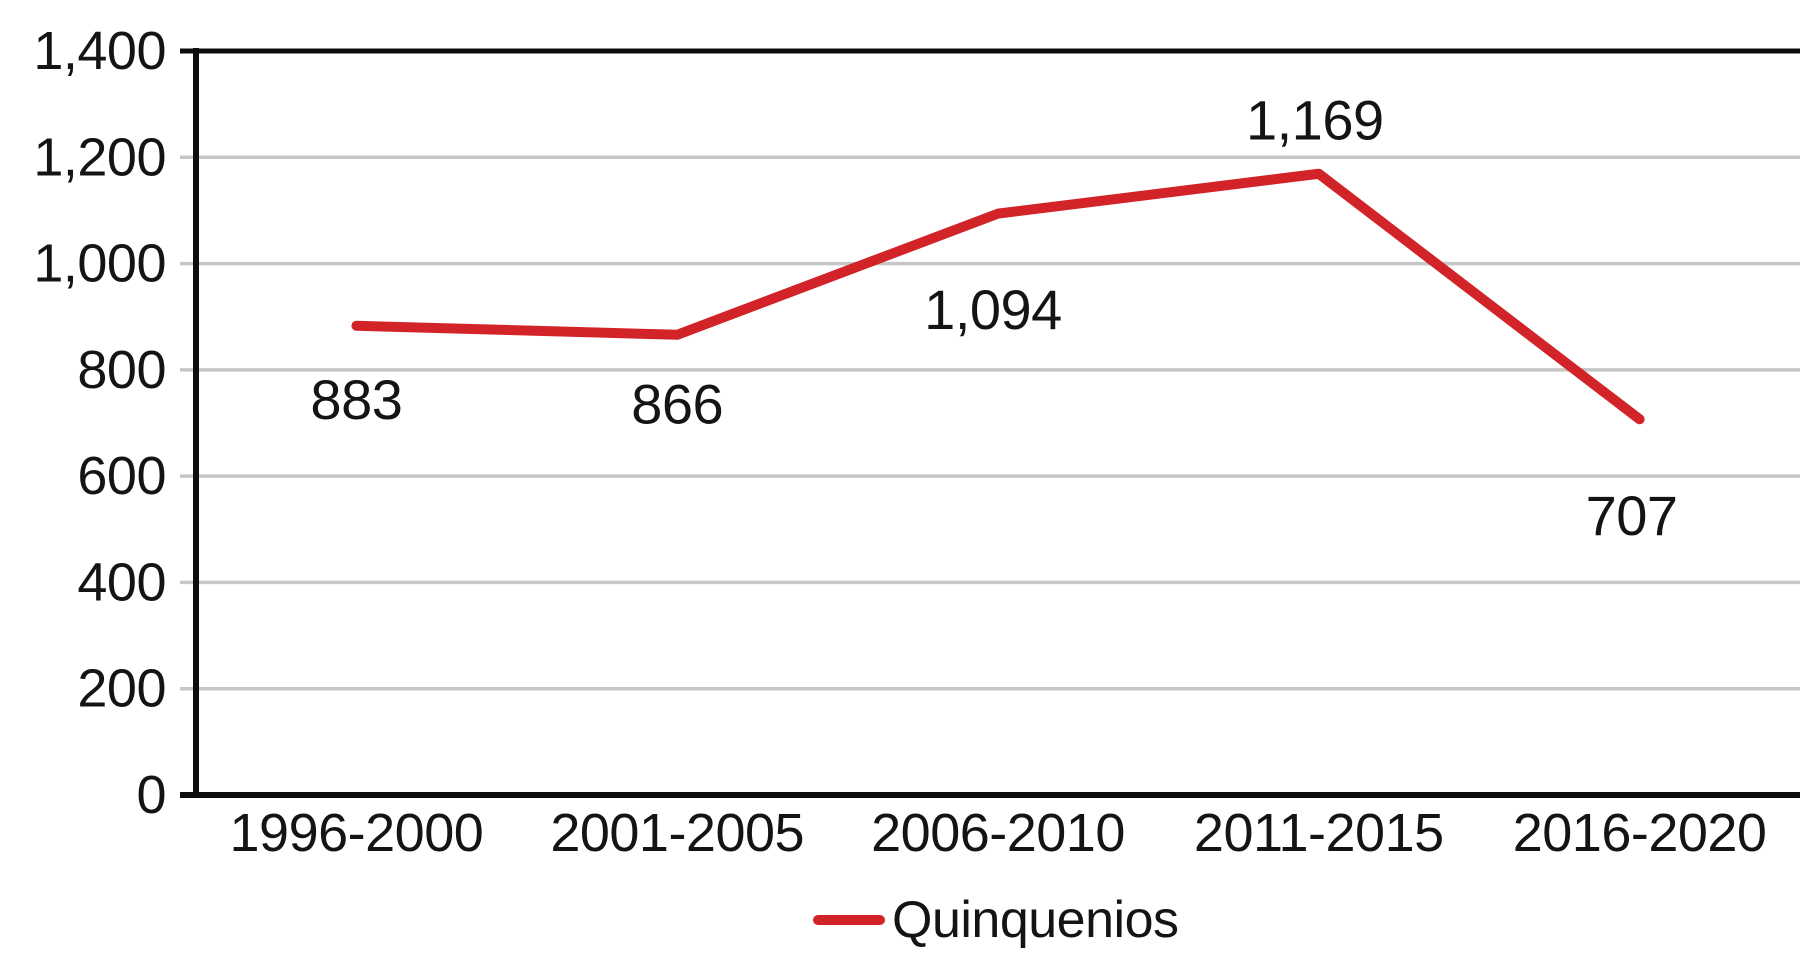 This screenshot has width=1800, height=967. What do you see at coordinates (677, 403) in the screenshot?
I see `data-label: 866` at bounding box center [677, 403].